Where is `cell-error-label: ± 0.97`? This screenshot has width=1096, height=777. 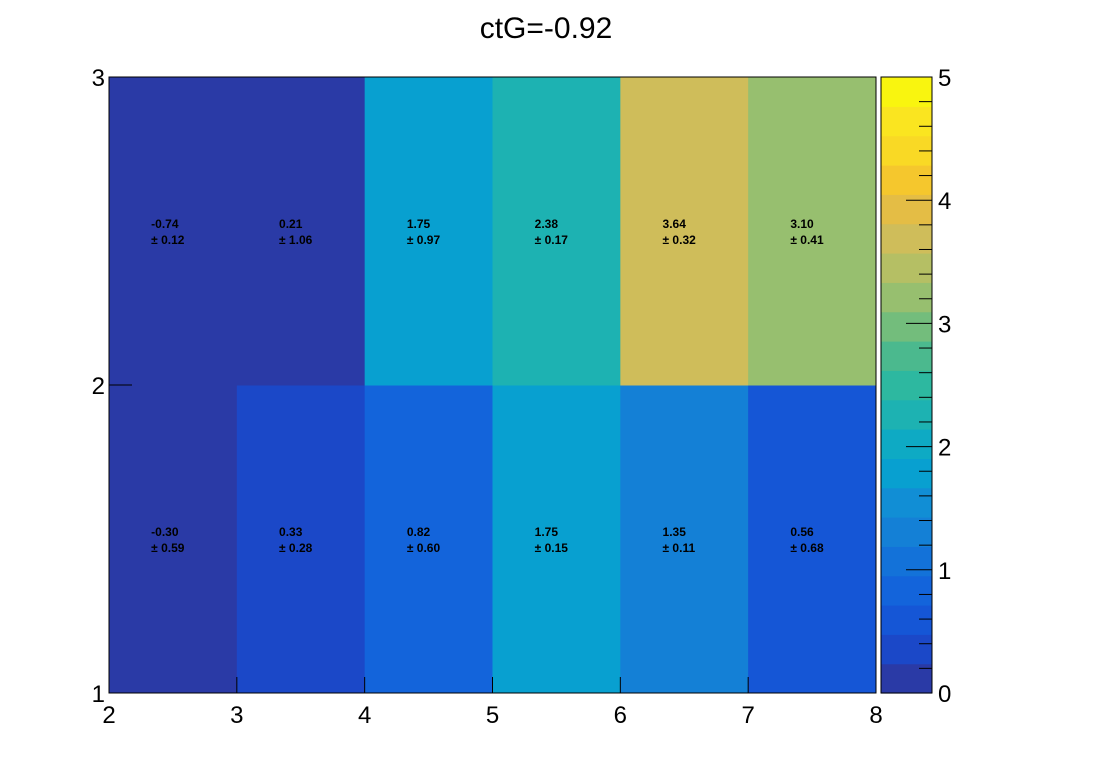
cell-error-label: ± 0.97 is located at coordinates (424, 240).